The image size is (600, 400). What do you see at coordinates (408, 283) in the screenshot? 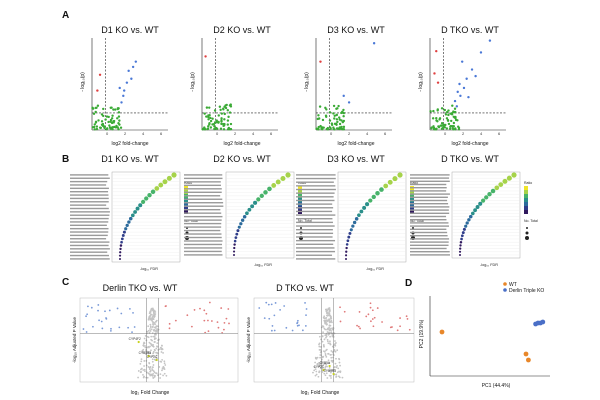
I see `panel-letter-d: D` at bounding box center [408, 283].